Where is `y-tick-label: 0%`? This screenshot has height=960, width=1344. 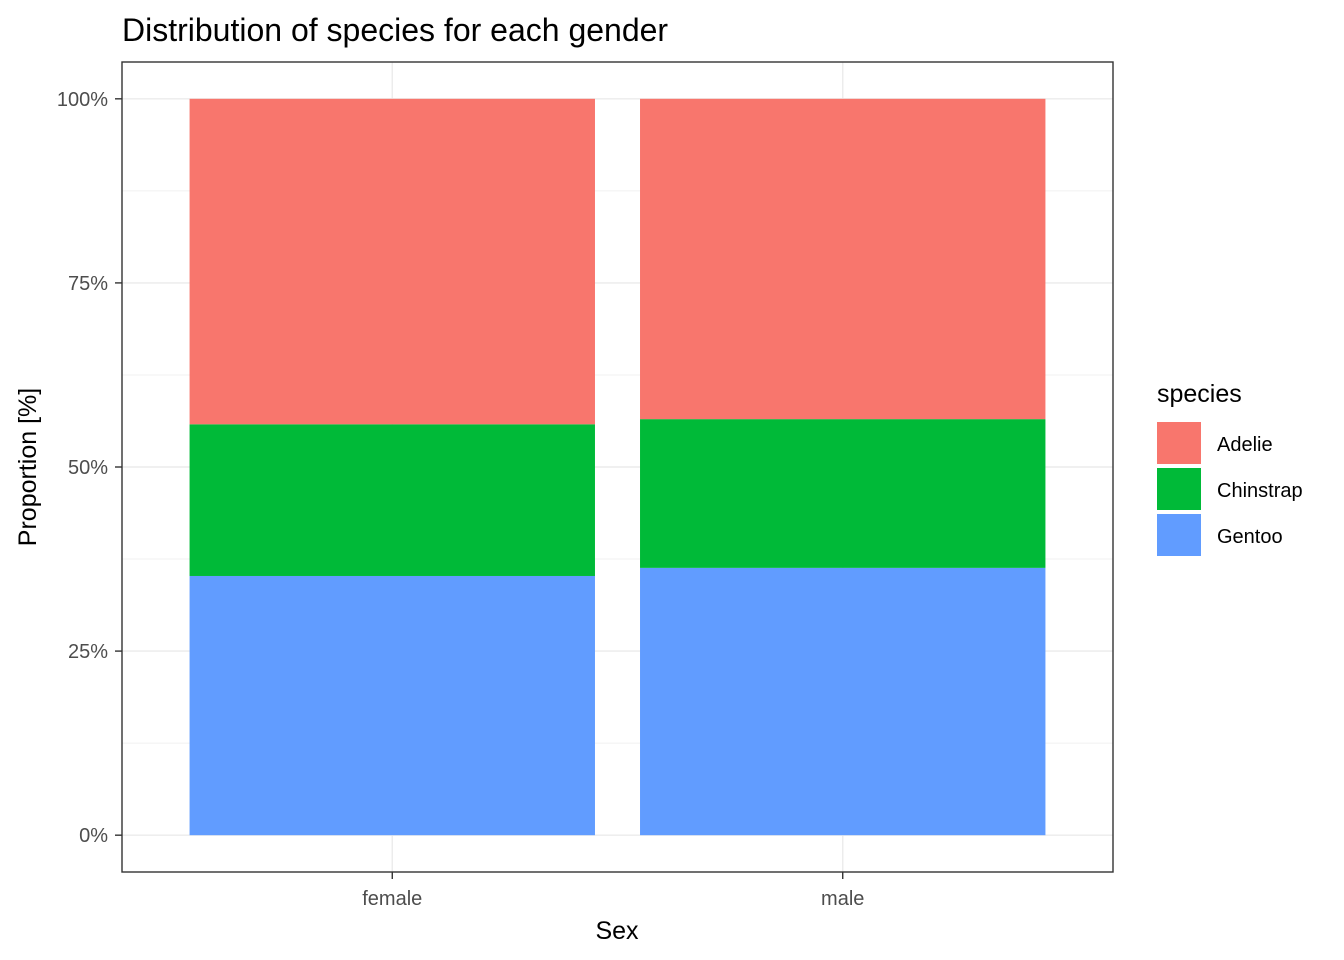
y-tick-label: 0% is located at coordinates (93, 836).